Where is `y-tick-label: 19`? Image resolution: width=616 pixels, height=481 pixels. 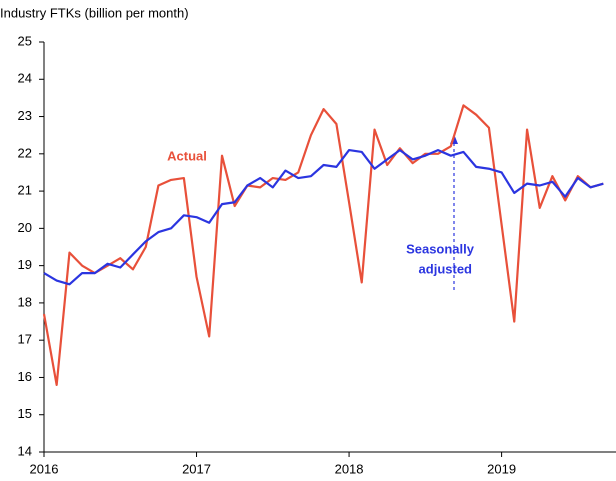
y-tick-label: 19 is located at coordinates (25, 264).